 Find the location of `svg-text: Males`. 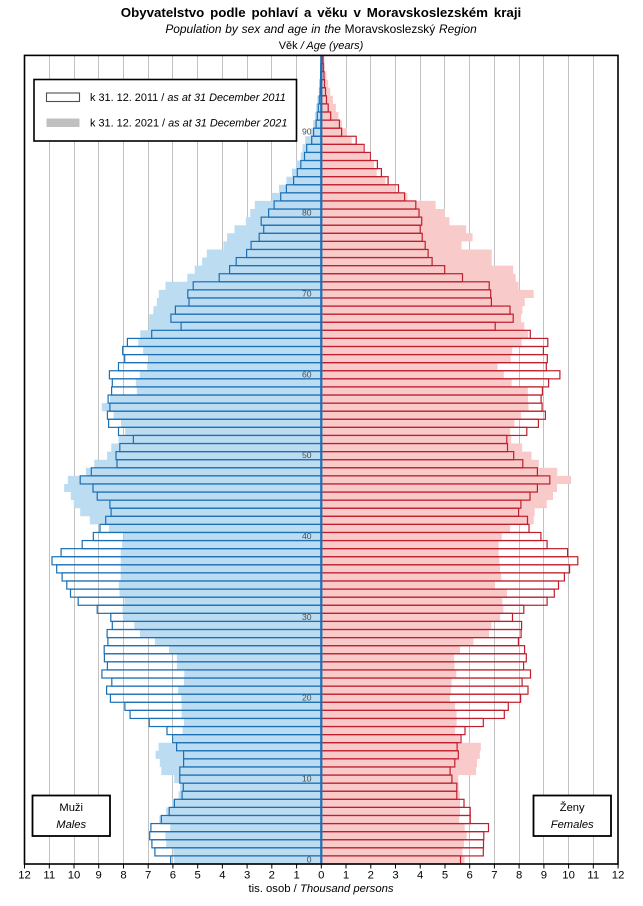

svg-text: Males is located at coordinates (71, 825).